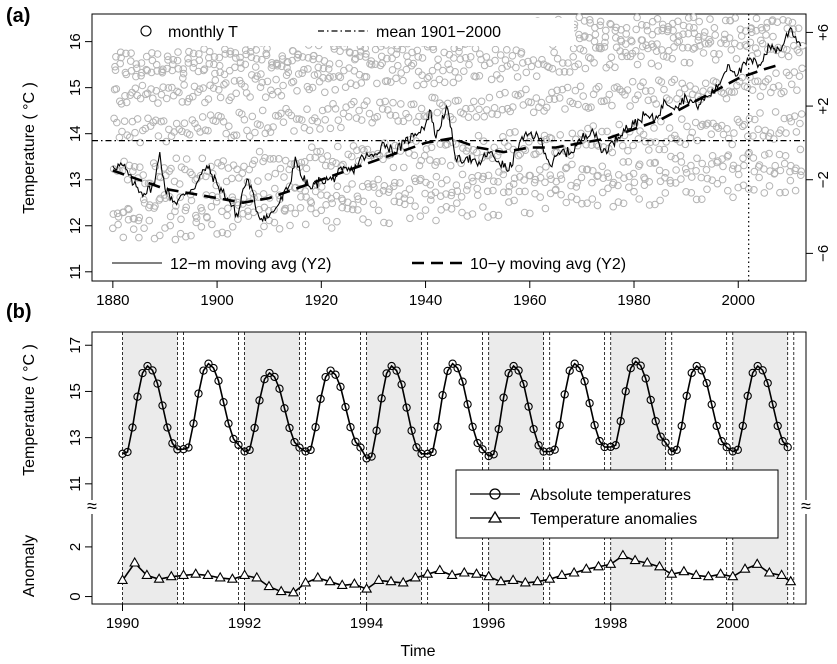  What do you see at coordinates (613, 519) in the screenshot?
I see `legend-temperature-anomalies: Temperature anomalies` at bounding box center [613, 519].